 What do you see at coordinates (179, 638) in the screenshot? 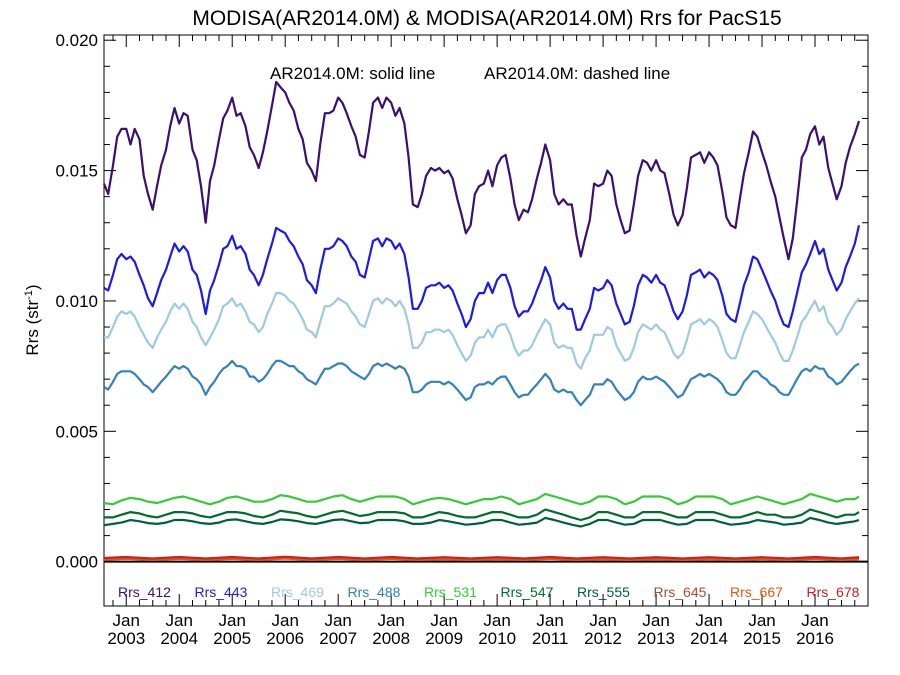
I see `x-tick-year-1: 2004` at bounding box center [179, 638].